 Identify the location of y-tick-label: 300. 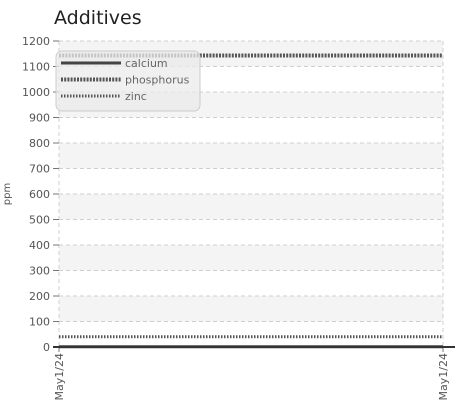
(39, 271).